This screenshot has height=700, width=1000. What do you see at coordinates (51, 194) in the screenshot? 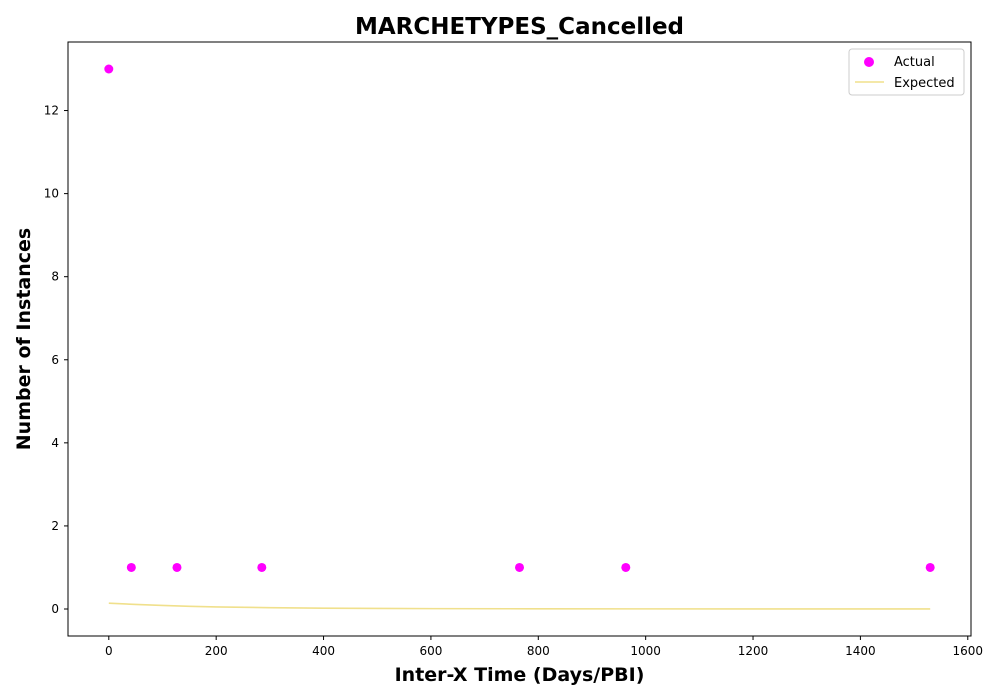
I see `y-tick-label: 10` at bounding box center [51, 194].